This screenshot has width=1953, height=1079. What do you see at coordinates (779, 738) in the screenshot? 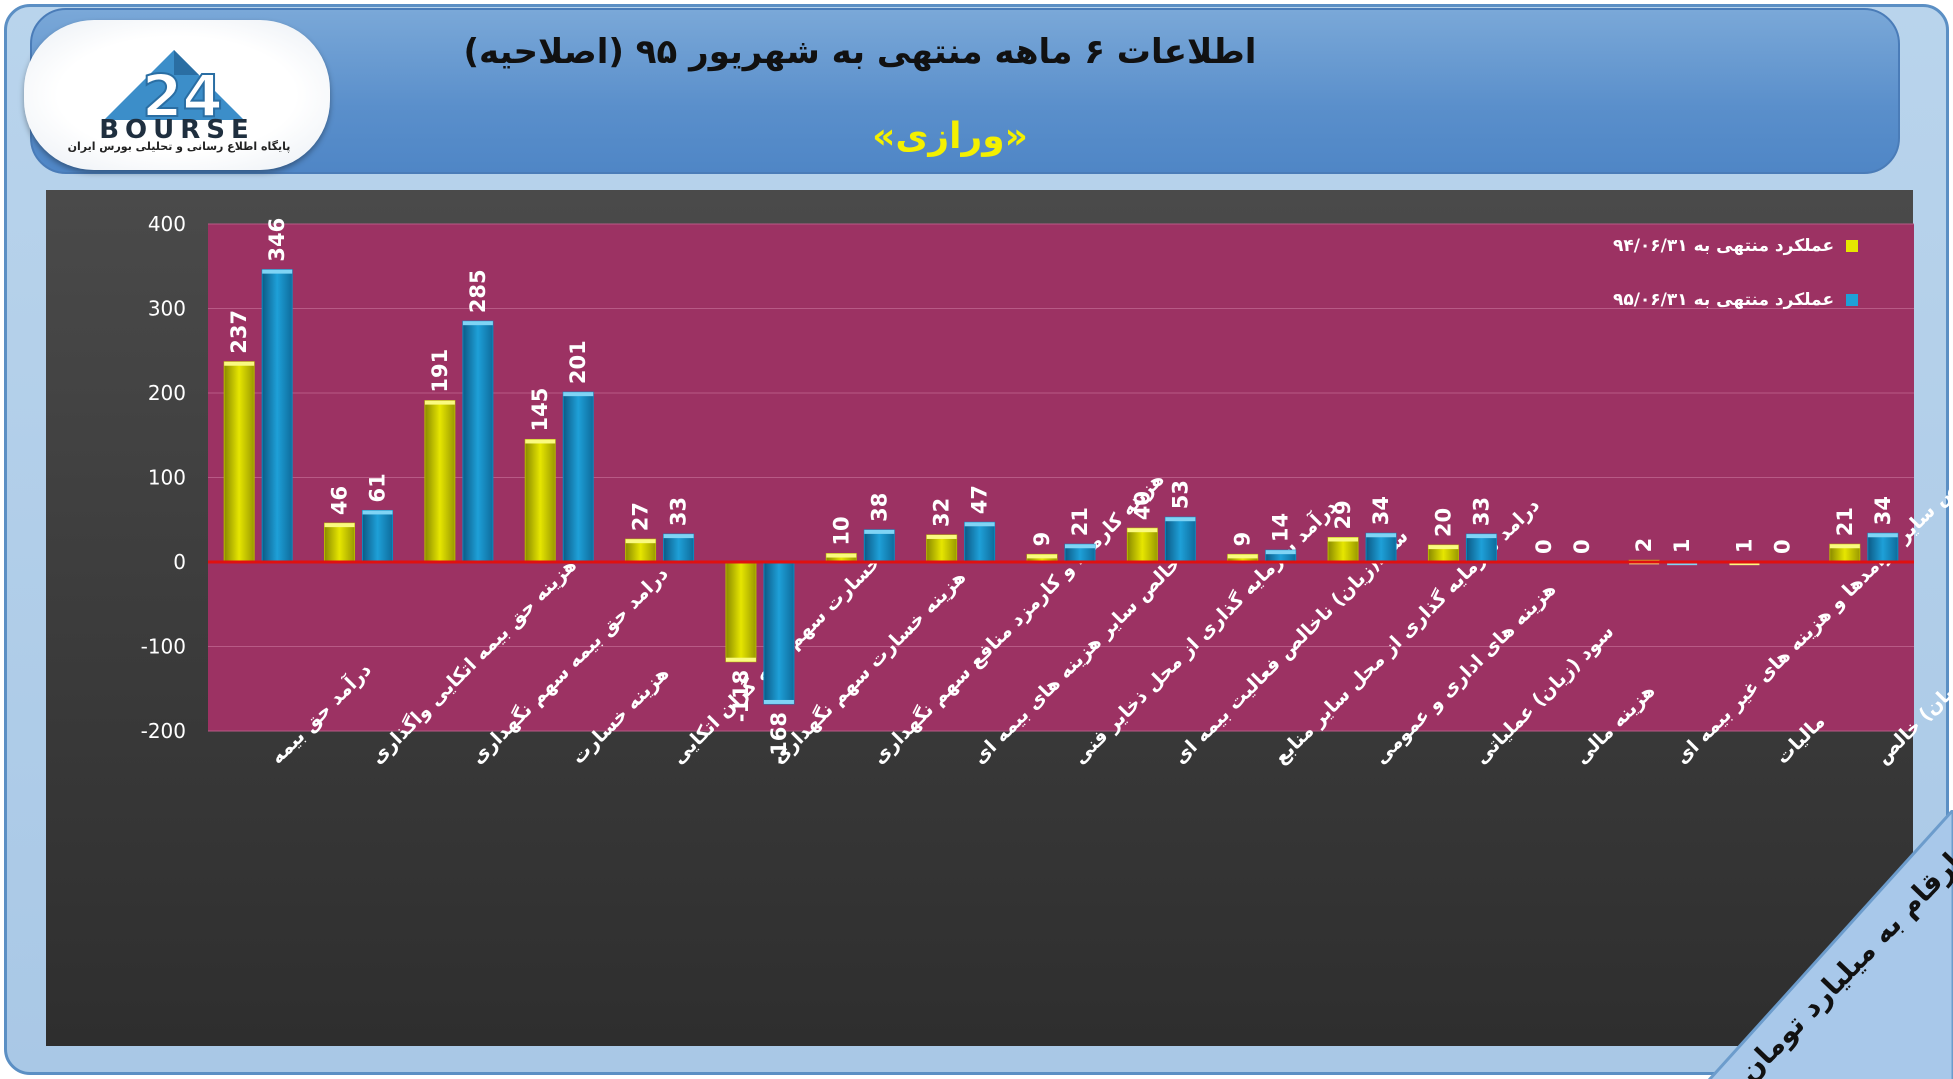
I see `data-label: -168` at bounding box center [779, 738].